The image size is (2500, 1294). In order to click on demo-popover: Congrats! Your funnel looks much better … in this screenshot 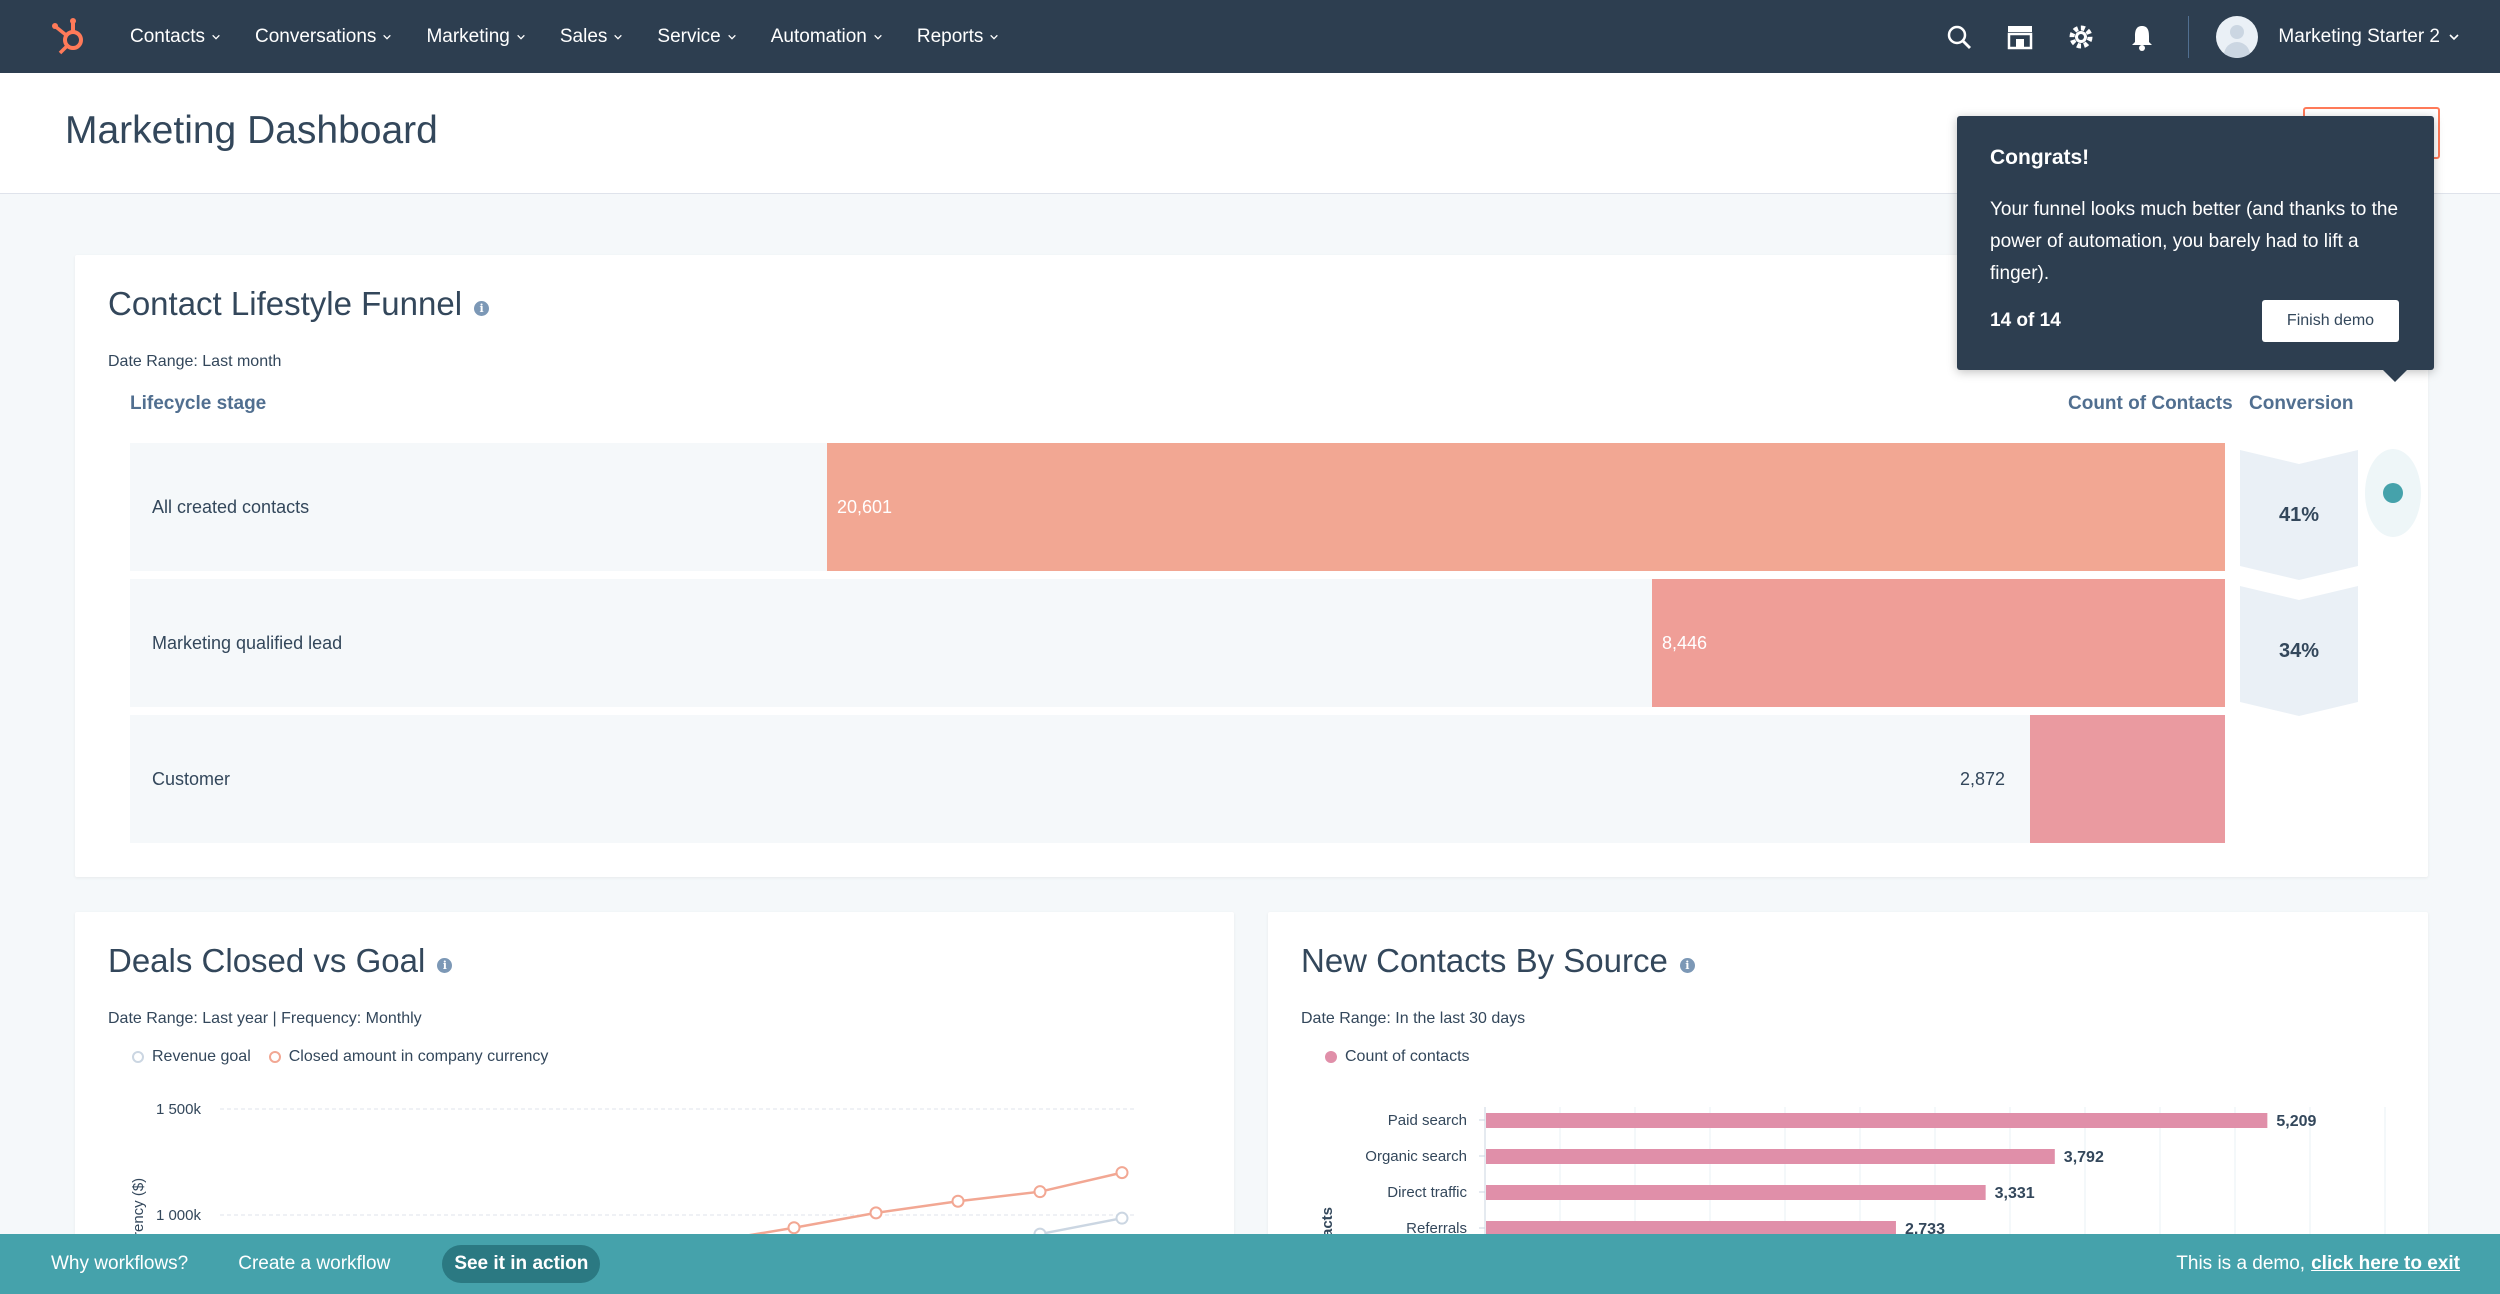, I will do `click(2195, 243)`.